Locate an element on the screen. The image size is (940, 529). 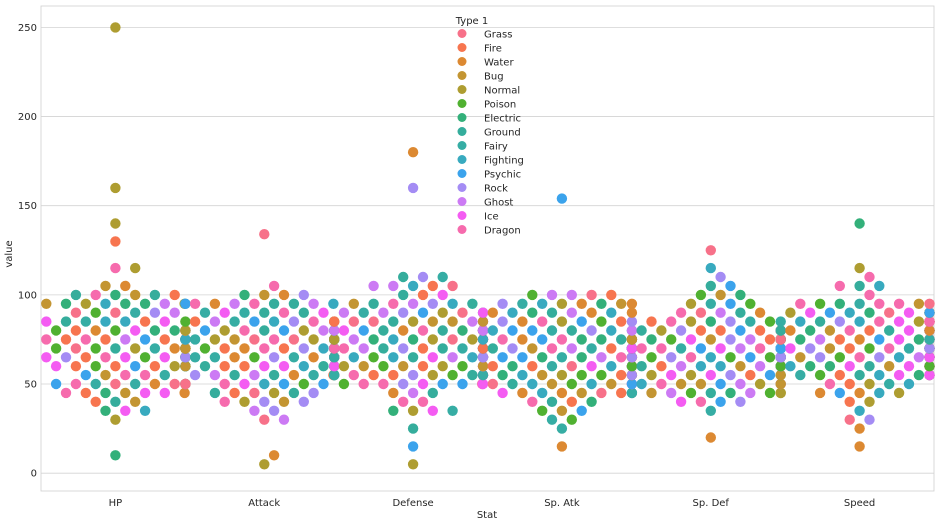
x-axis-label: Stat is located at coordinates (487, 515).